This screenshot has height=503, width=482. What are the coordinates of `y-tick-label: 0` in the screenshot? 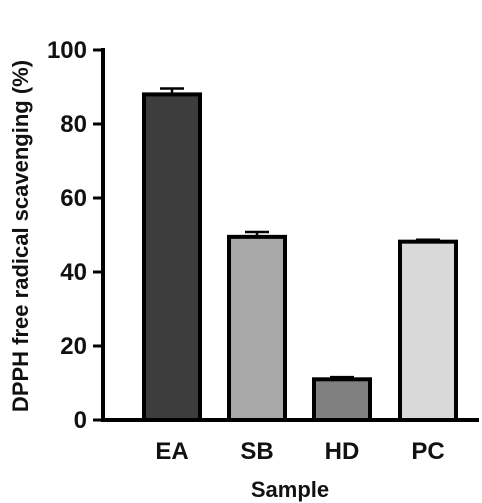 It's located at (80, 420).